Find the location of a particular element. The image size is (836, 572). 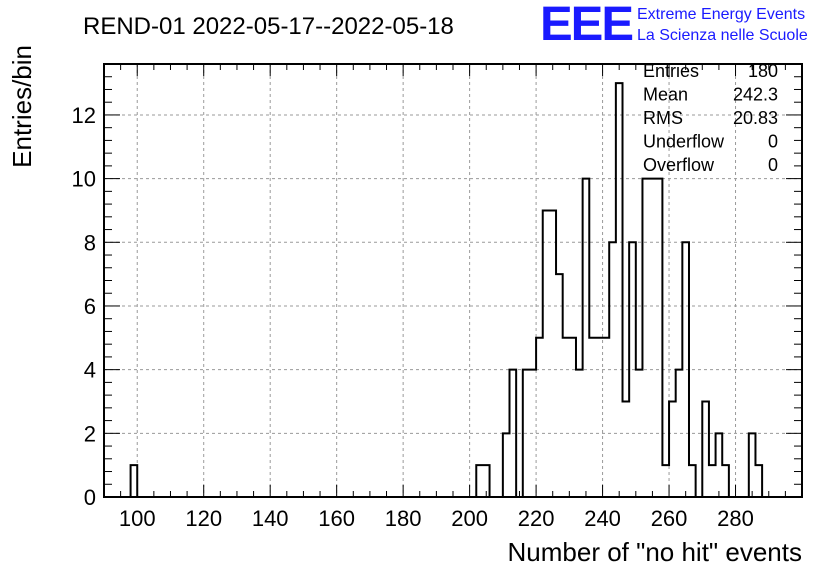

x-tick-label: 180 is located at coordinates (403, 518).